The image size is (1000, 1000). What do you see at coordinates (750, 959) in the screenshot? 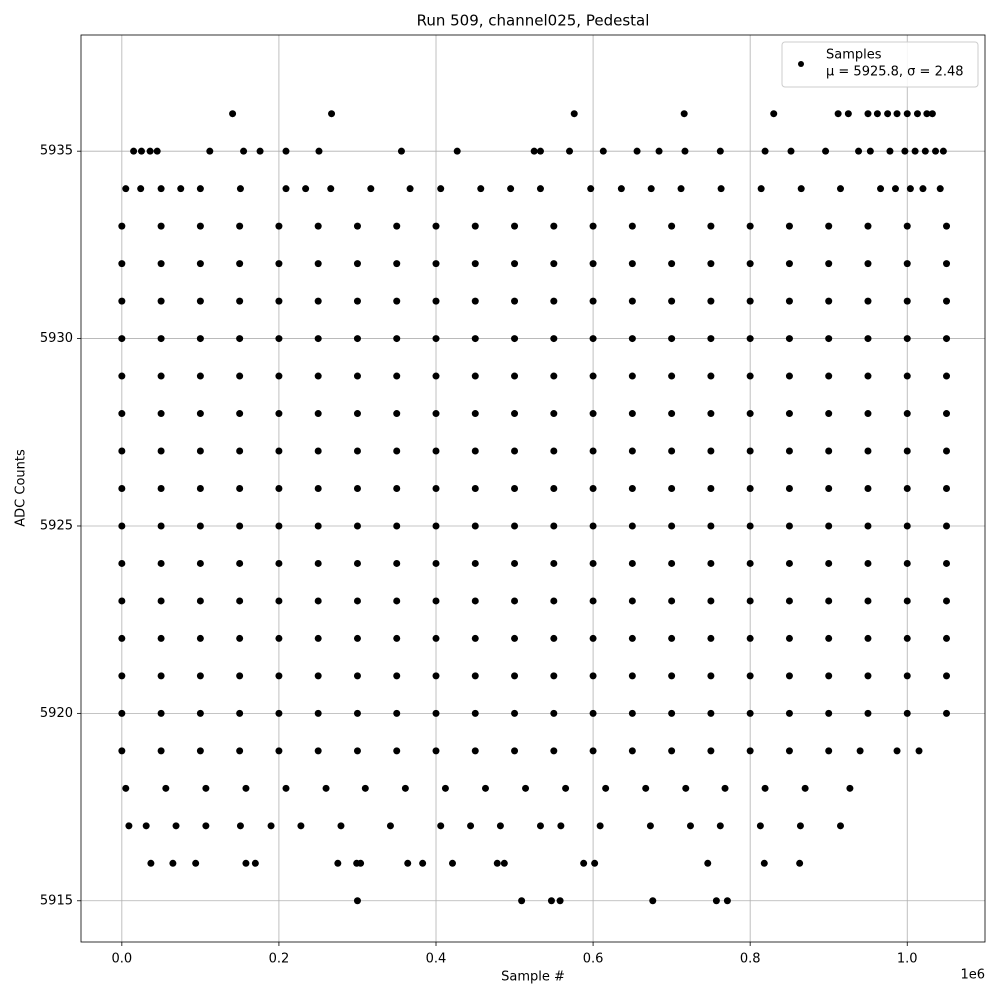
I see `x-tick-label: 0.8` at bounding box center [750, 959].